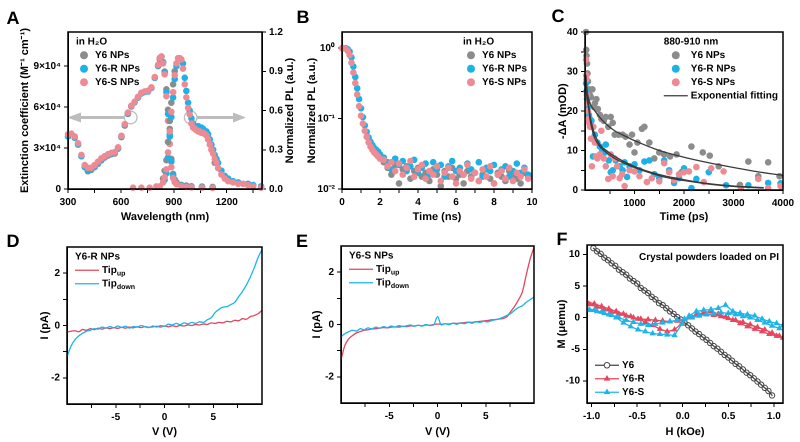  Describe the element at coordinates (276, 189) in the screenshot. I see `y2-tick-label: 0.0` at that location.